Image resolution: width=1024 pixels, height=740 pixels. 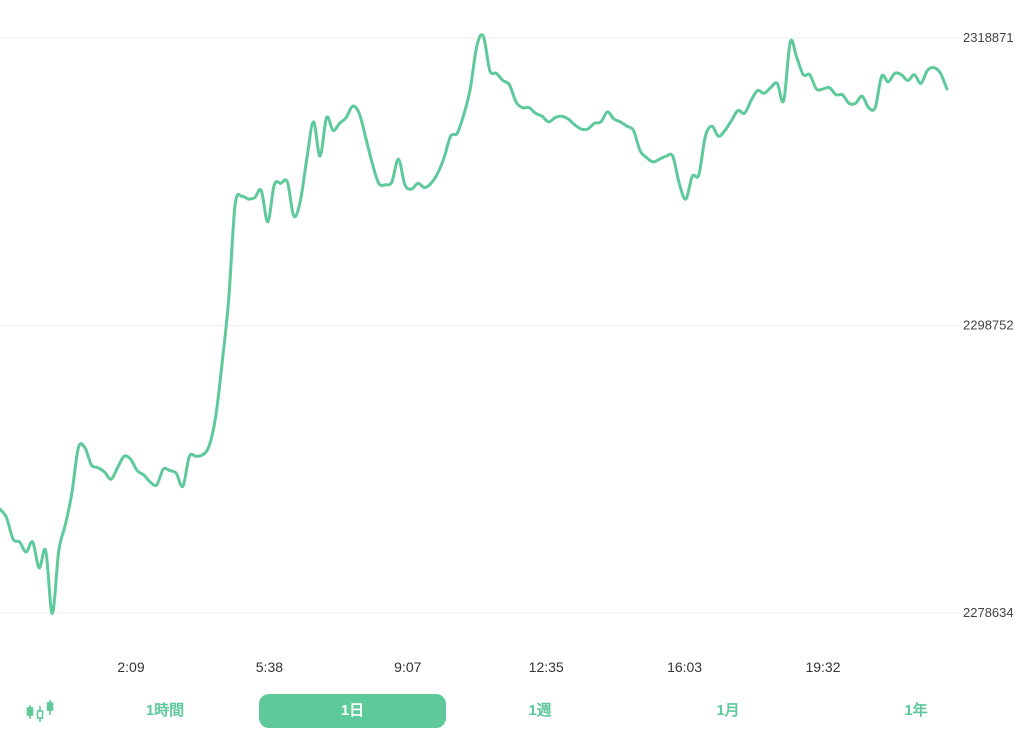 I want to click on tab-1-hour: 1時間, so click(x=165, y=710).